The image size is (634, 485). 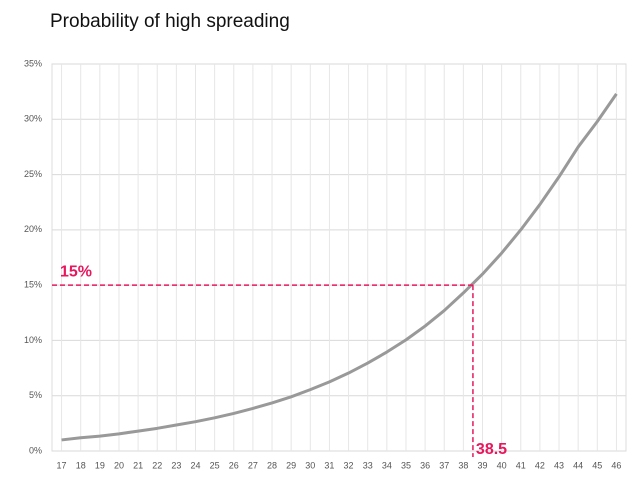 What do you see at coordinates (616, 465) in the screenshot?
I see `x-tick-label: 46` at bounding box center [616, 465].